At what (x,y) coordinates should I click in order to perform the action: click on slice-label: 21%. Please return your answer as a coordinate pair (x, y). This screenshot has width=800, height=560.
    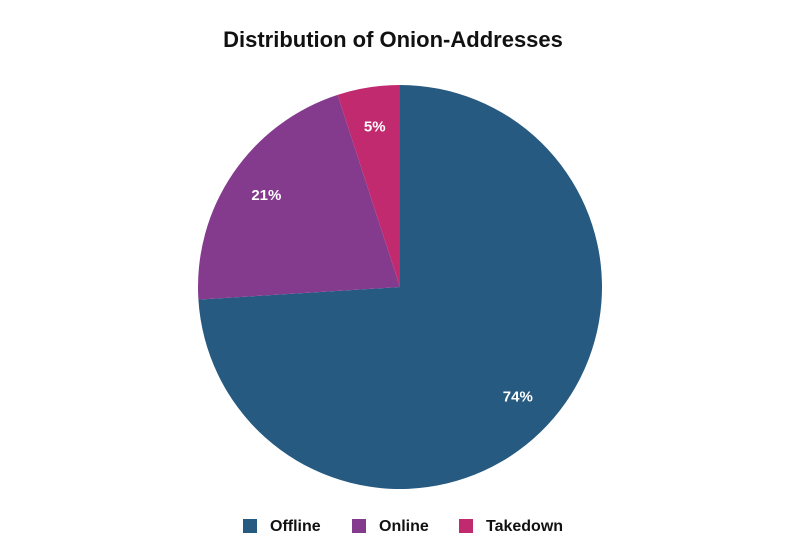
    Looking at the image, I should click on (266, 195).